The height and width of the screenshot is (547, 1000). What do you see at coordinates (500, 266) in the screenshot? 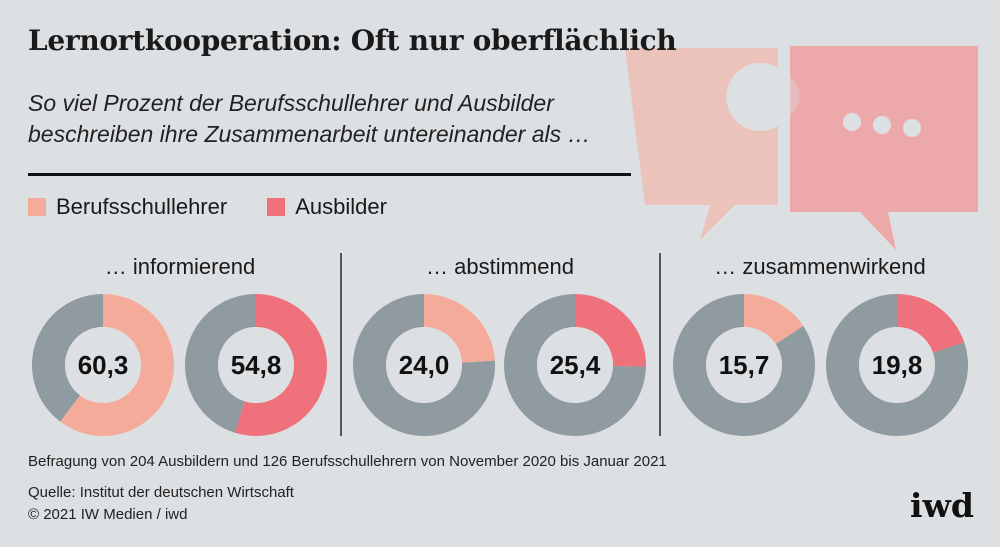
I see `group-title-abstimmend: … abstimmend` at bounding box center [500, 266].